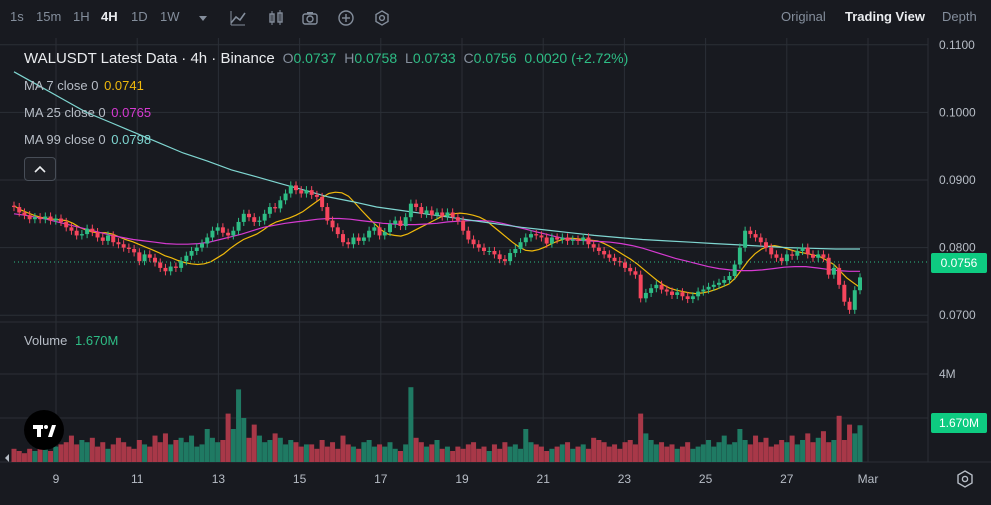 The image size is (991, 505). Describe the element at coordinates (310, 18) in the screenshot. I see `camera-icon` at that location.